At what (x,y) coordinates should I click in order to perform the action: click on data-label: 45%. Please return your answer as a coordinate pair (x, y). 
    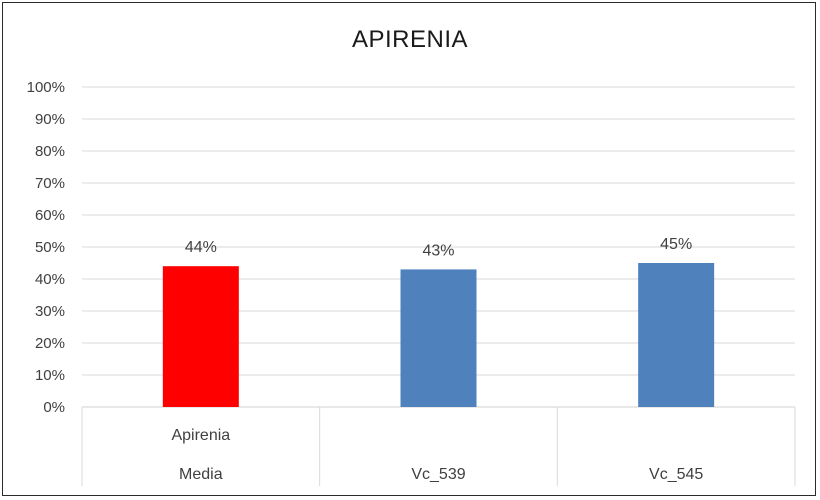
    Looking at the image, I should click on (676, 244).